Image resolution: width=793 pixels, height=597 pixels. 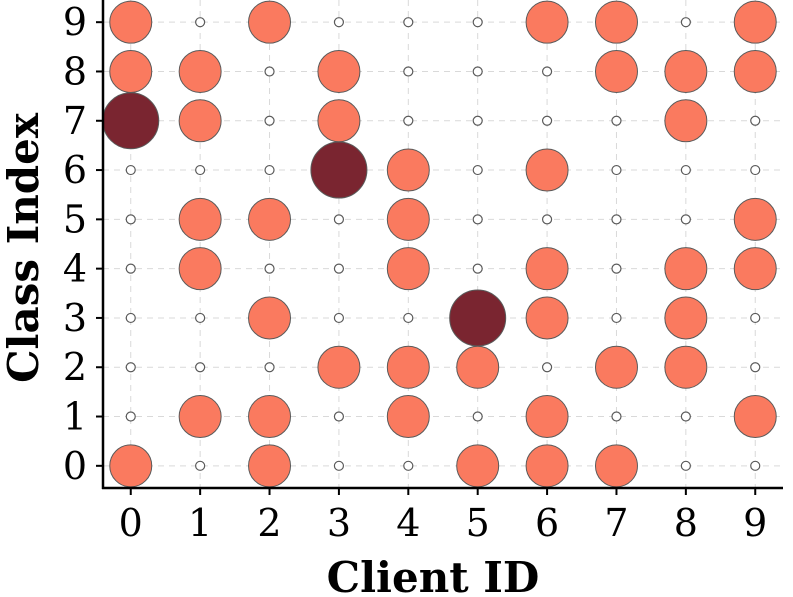 I want to click on x-tick-label-6: 6, so click(x=547, y=523).